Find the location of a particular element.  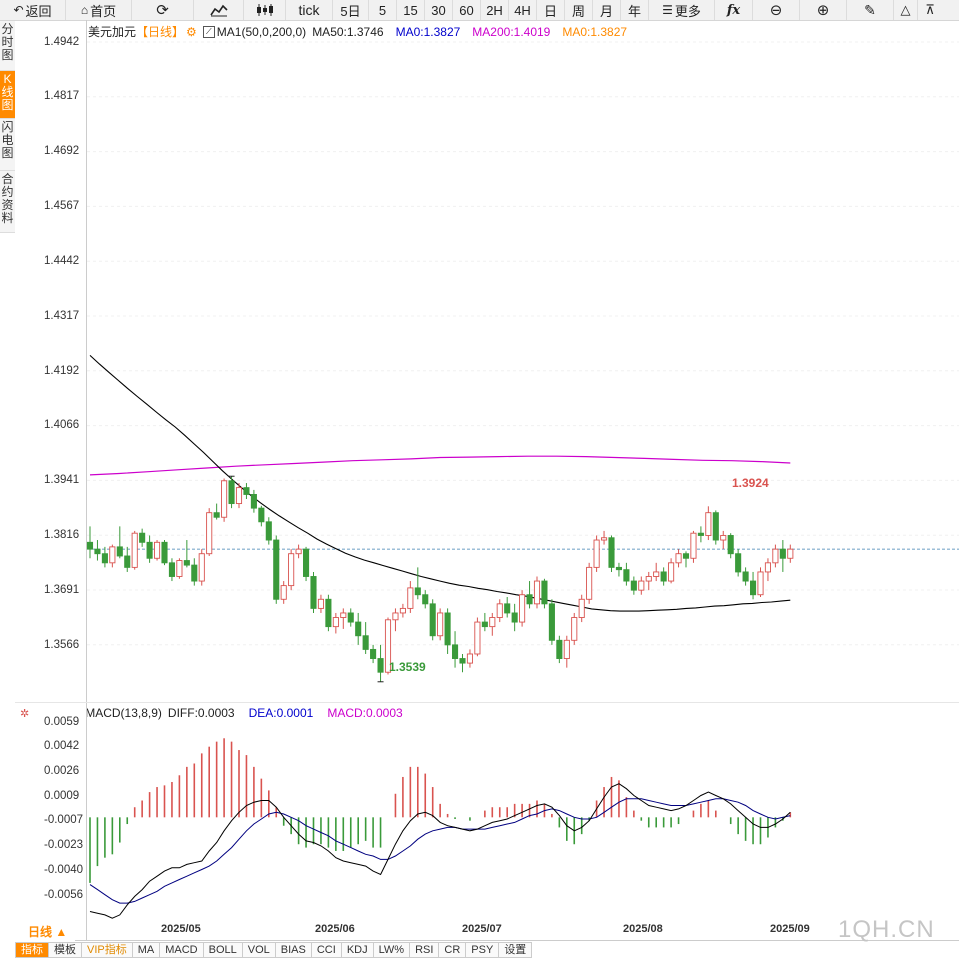

period-15min-button: 15 is located at coordinates (411, 10).